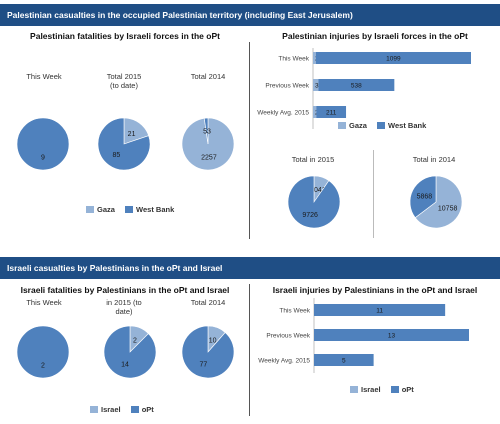  I want to click on bar-value-label: 13, so click(392, 336).